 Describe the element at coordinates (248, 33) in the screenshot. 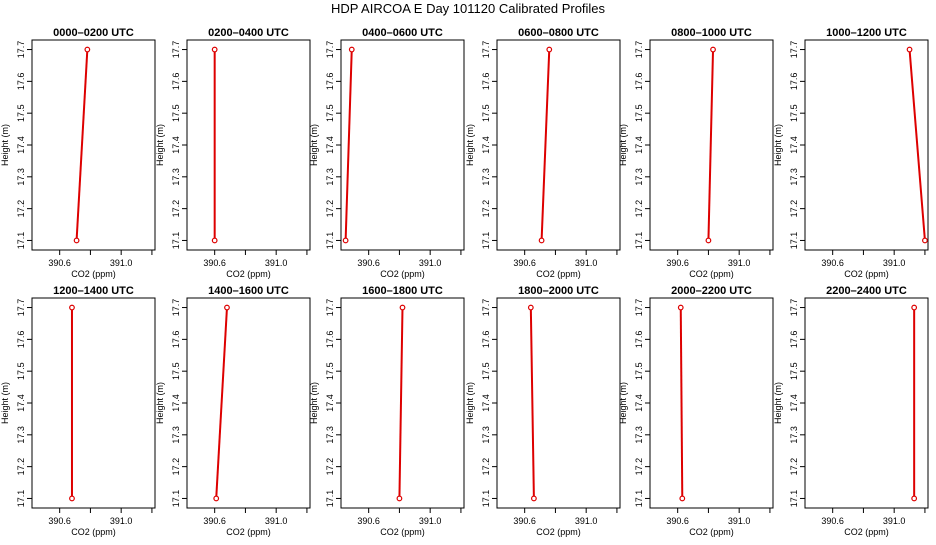

I see `panel-title: 0200–0400 UTC` at that location.